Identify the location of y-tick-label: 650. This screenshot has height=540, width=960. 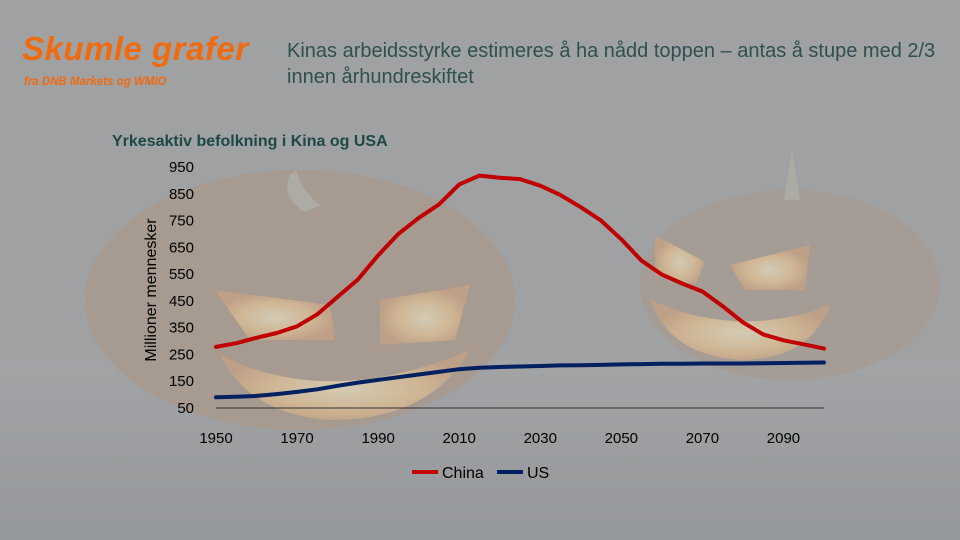
(181, 247).